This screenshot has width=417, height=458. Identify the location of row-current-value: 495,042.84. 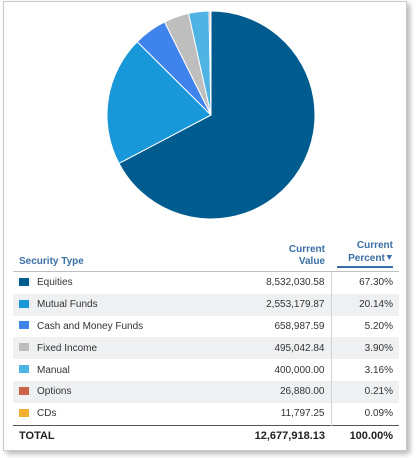
(271, 348).